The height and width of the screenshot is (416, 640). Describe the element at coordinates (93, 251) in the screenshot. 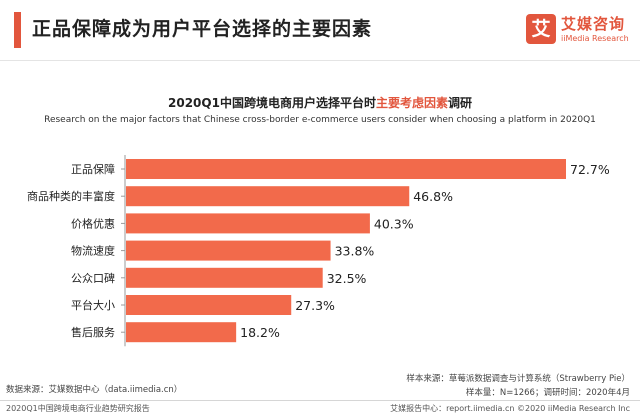

I see `category-label: 物流速度` at that location.